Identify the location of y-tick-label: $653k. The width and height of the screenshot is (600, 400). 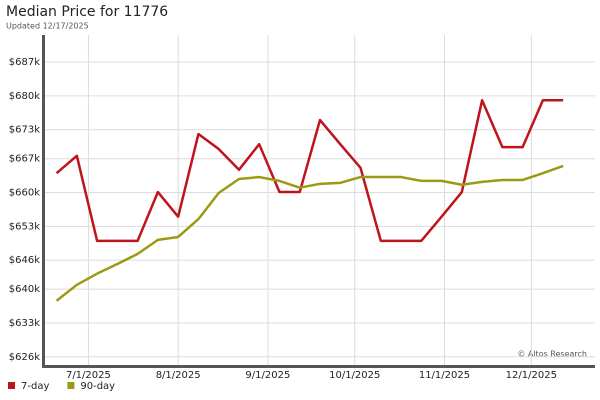
(24, 226).